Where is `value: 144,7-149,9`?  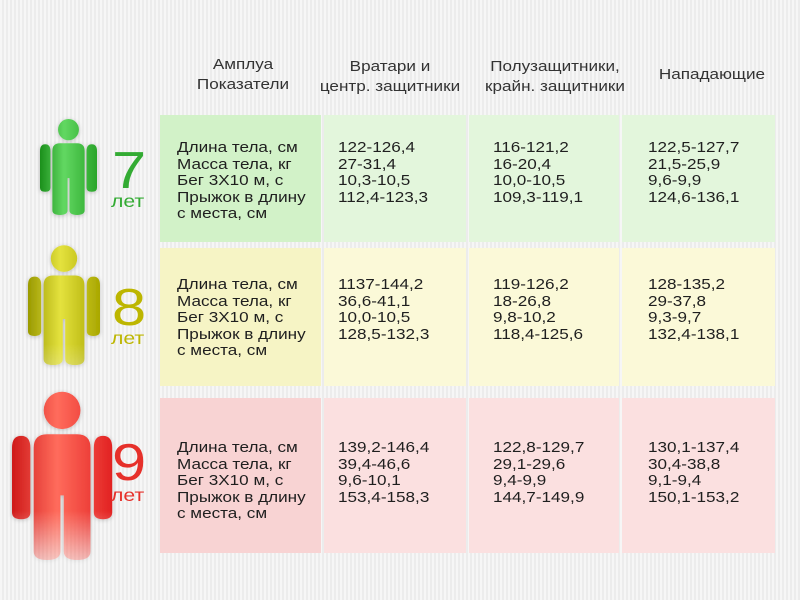 value: 144,7-149,9 is located at coordinates (539, 497).